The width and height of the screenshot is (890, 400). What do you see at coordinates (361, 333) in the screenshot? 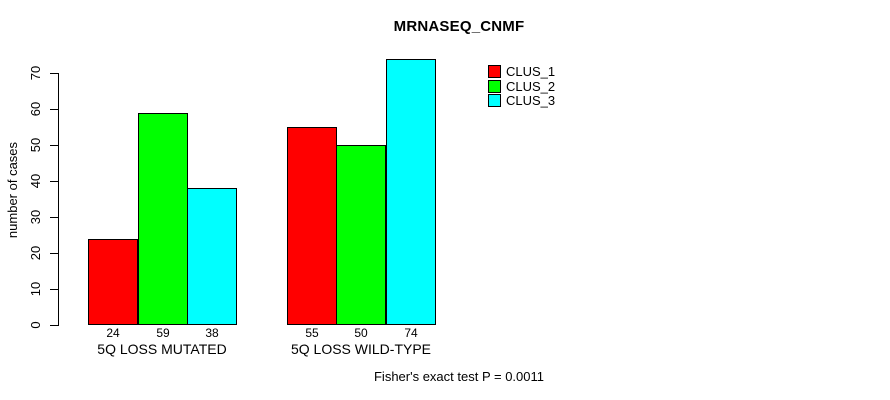
I see `bar-value-label: 50` at bounding box center [361, 333].